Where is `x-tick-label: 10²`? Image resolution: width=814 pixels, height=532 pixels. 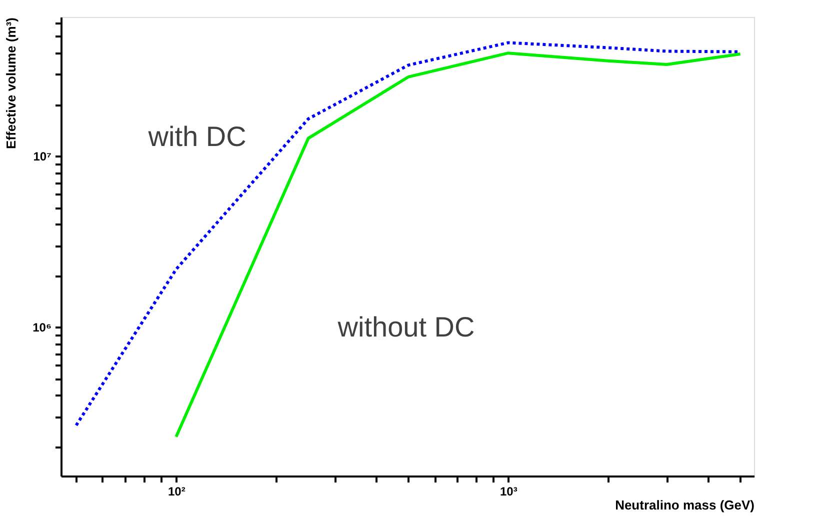 x-tick-label: 10² is located at coordinates (177, 491).